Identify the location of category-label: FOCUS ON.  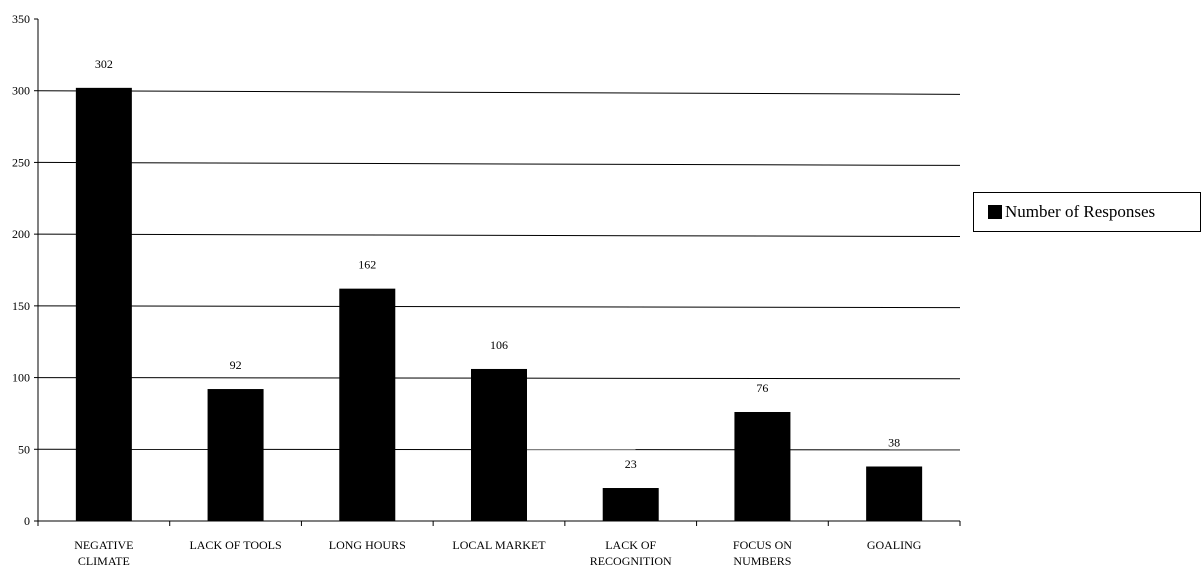
(762, 545).